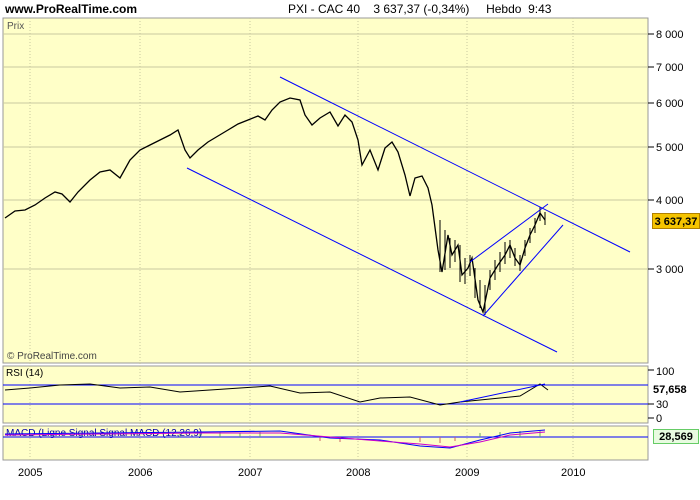  I want to click on rsi-panel-label: RSI (14), so click(24, 373).